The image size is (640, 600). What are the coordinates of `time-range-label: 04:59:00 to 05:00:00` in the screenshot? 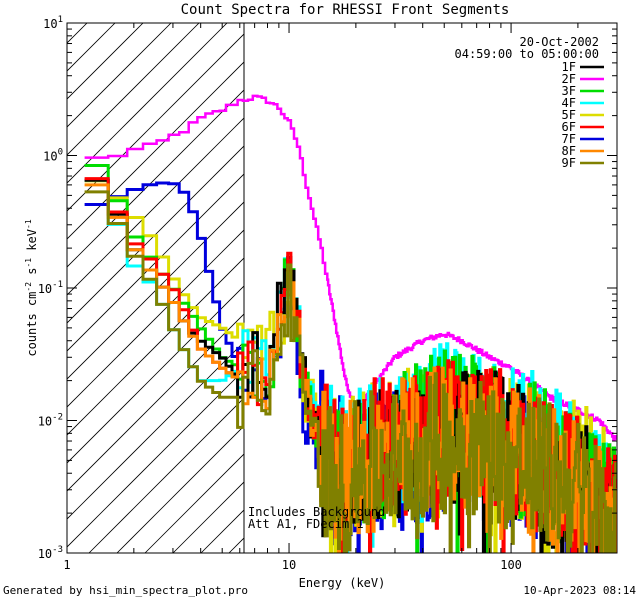 It's located at (527, 54).